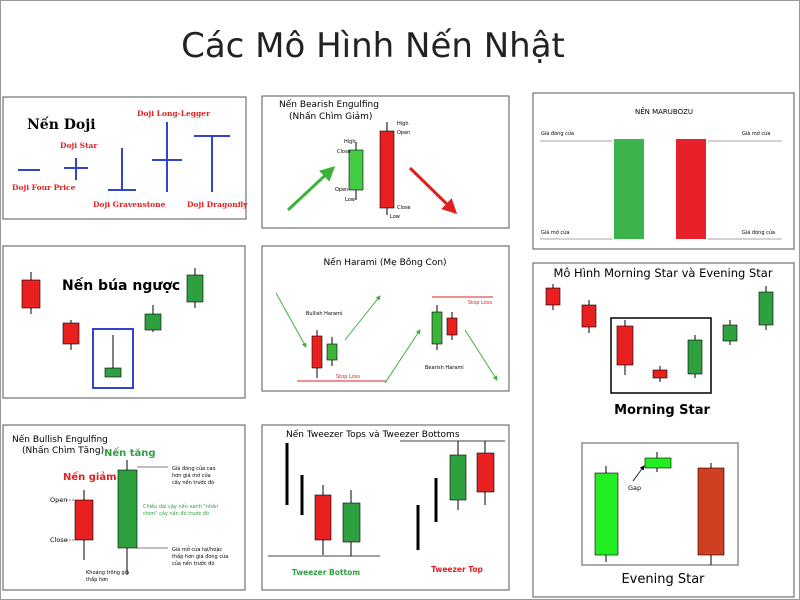 The image size is (800, 600). I want to click on note-line: hơn giá mở cửa, so click(191, 475).